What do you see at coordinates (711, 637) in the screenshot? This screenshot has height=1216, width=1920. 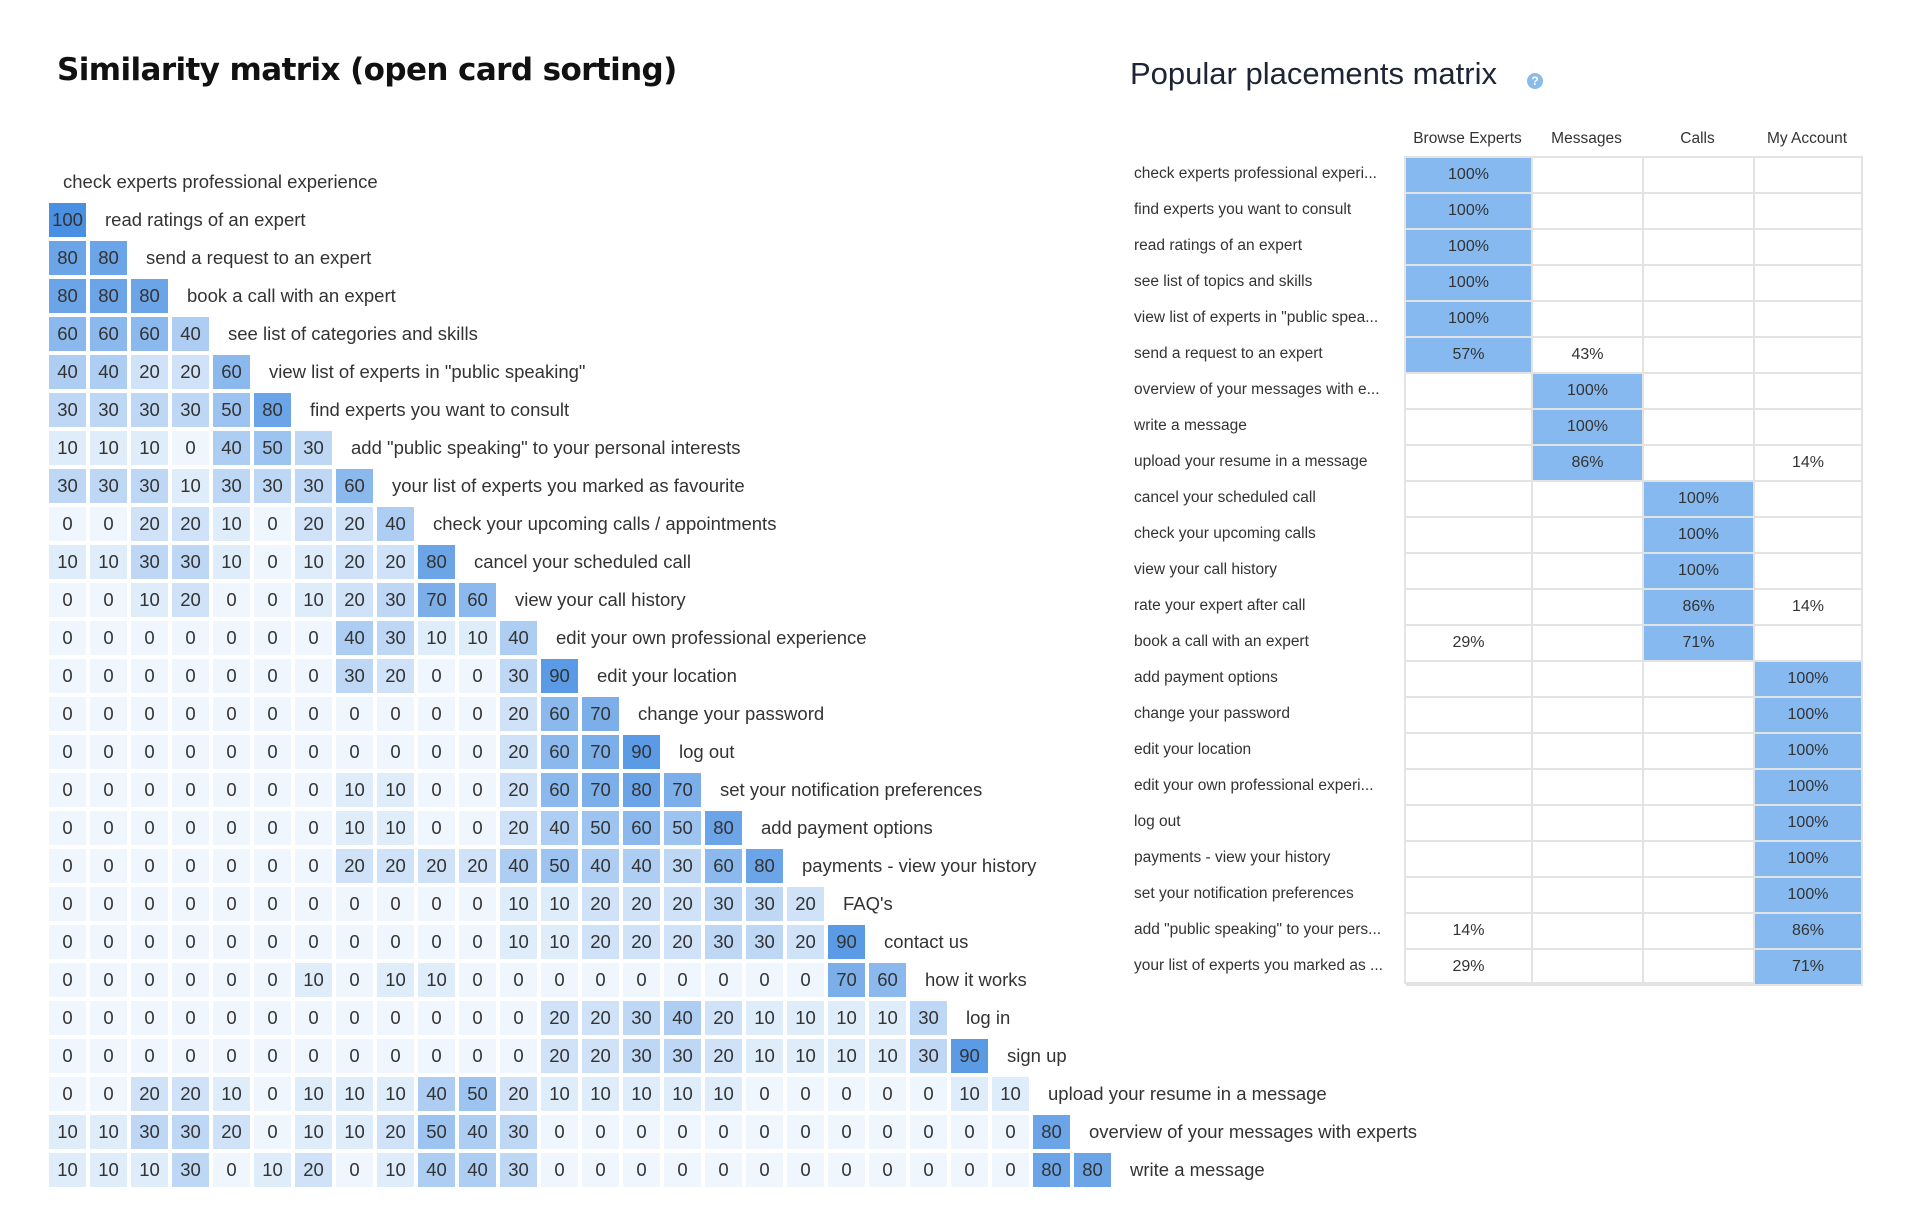 I see `similarity-row-label: edit your own professional experience` at bounding box center [711, 637].